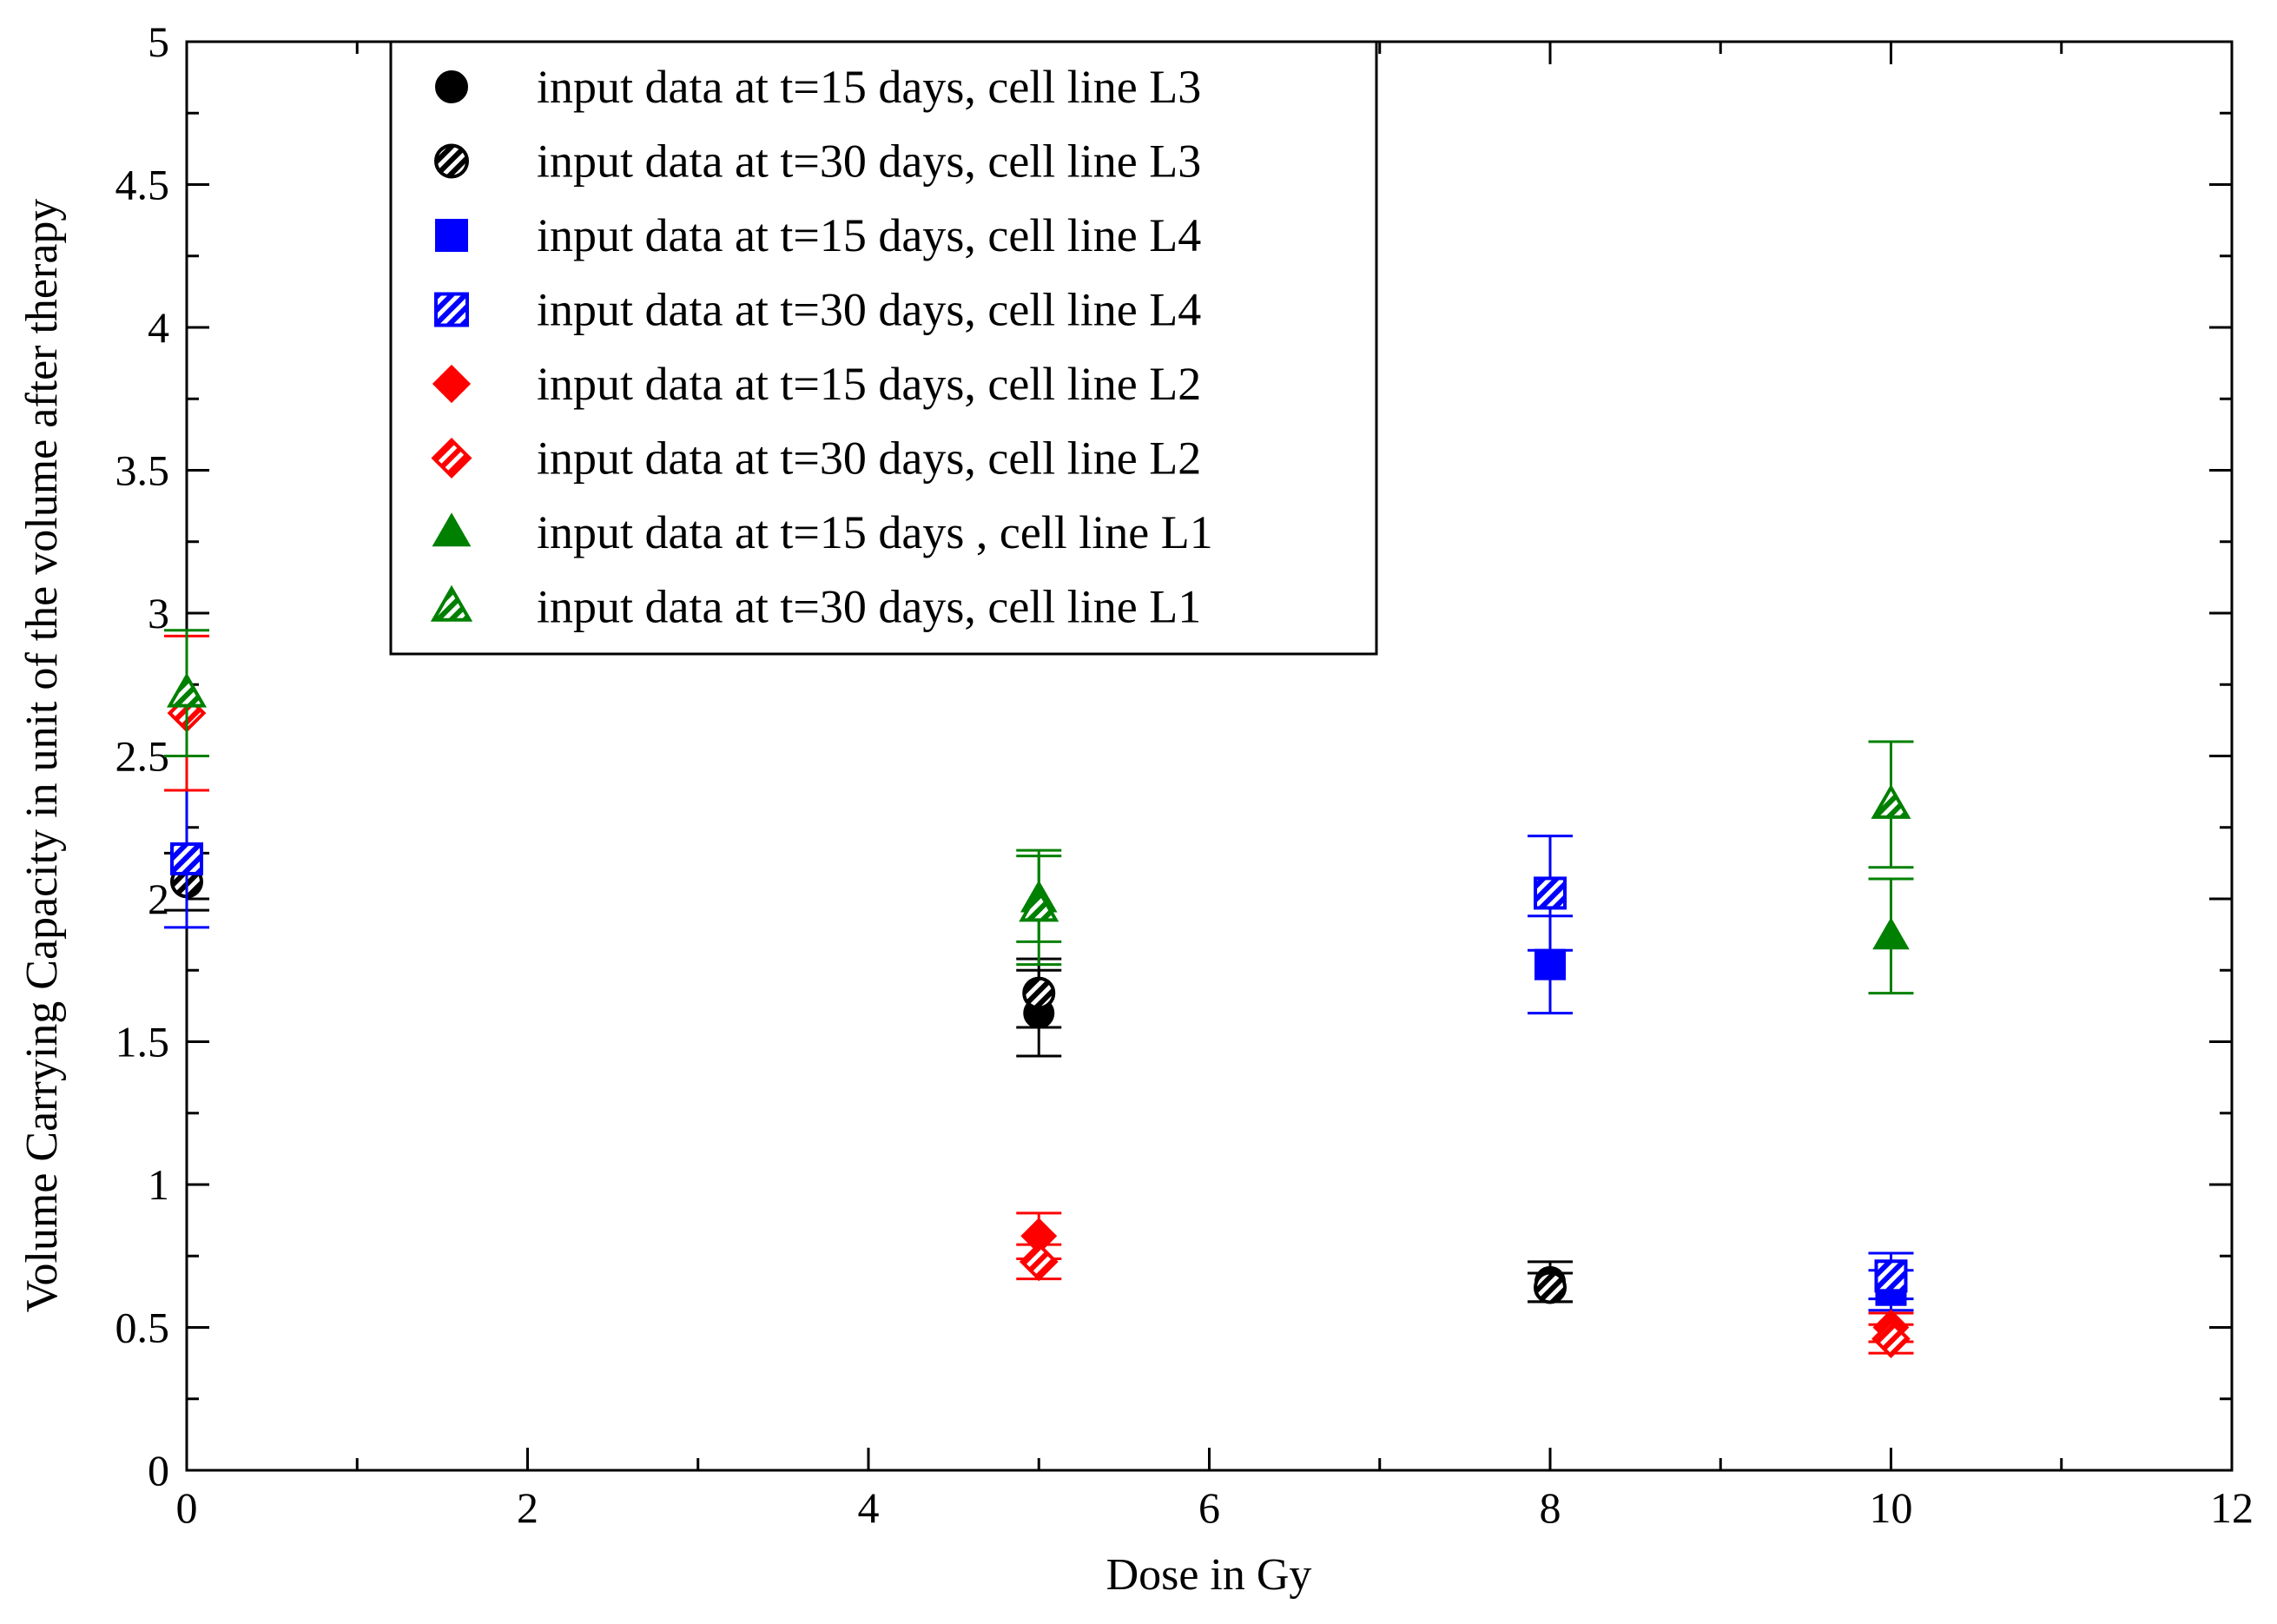  I want to click on legend-item: input data at t=15 days, cell line L2, so click(817, 384).